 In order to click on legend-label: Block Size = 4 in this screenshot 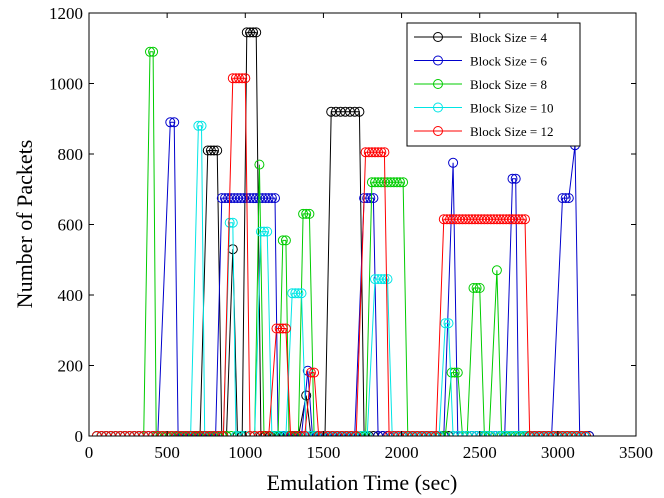, I will do `click(509, 37)`.